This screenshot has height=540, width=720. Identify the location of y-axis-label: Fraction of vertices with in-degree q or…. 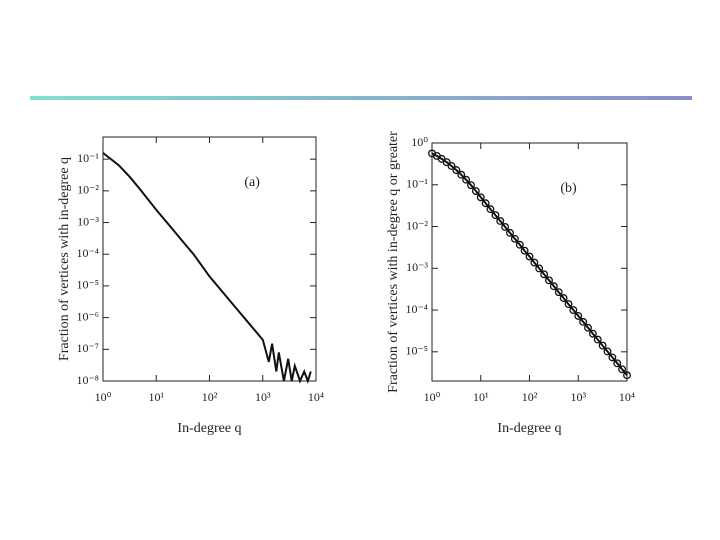
(393, 262).